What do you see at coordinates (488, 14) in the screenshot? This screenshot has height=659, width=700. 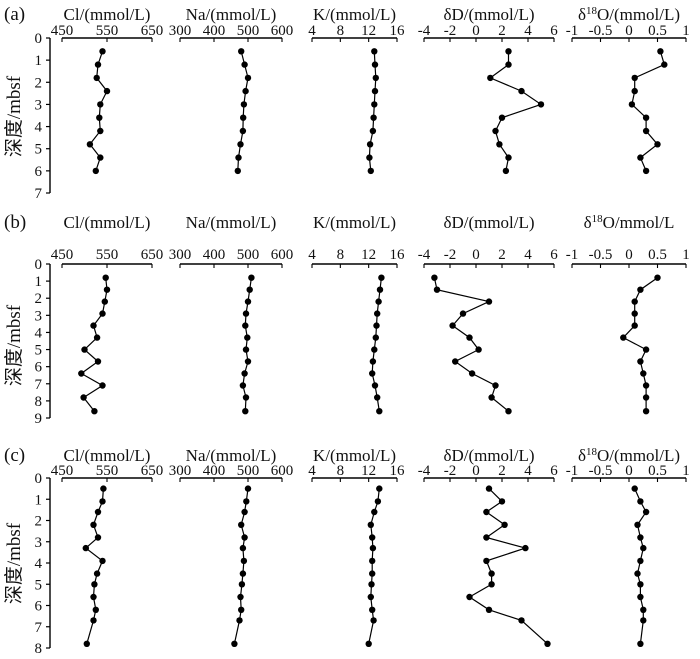 I see `subplot-title: δD/(mmol/L)` at bounding box center [488, 14].